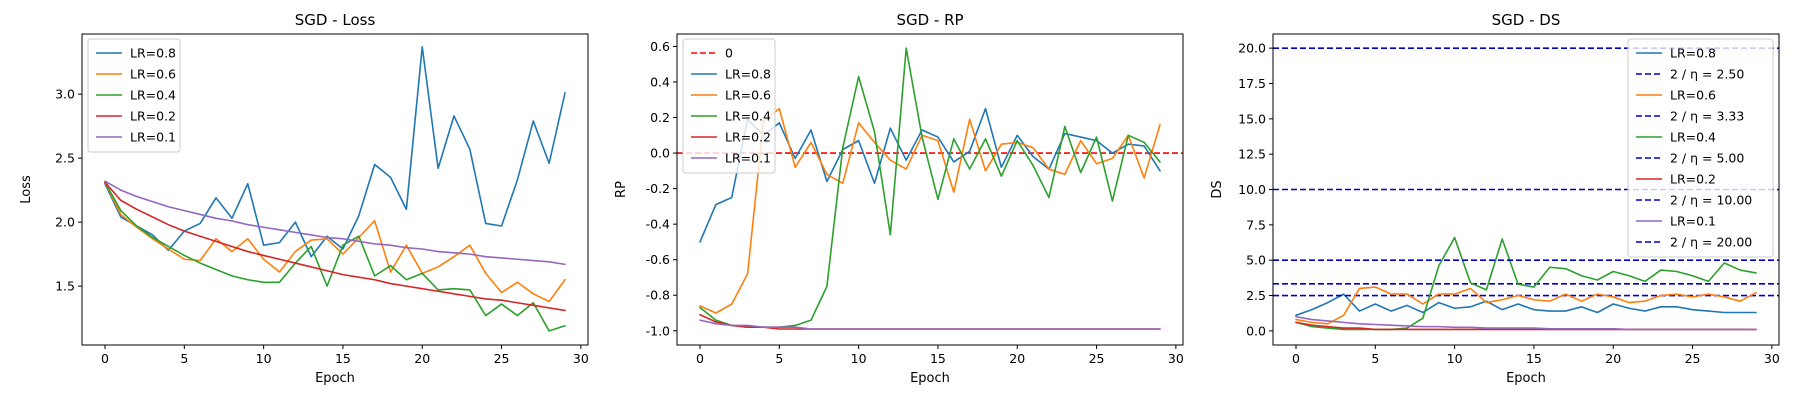 Image resolution: width=1800 pixels, height=400 pixels. What do you see at coordinates (1256, 260) in the screenshot?
I see `y-tick-label: 5.0` at bounding box center [1256, 260].